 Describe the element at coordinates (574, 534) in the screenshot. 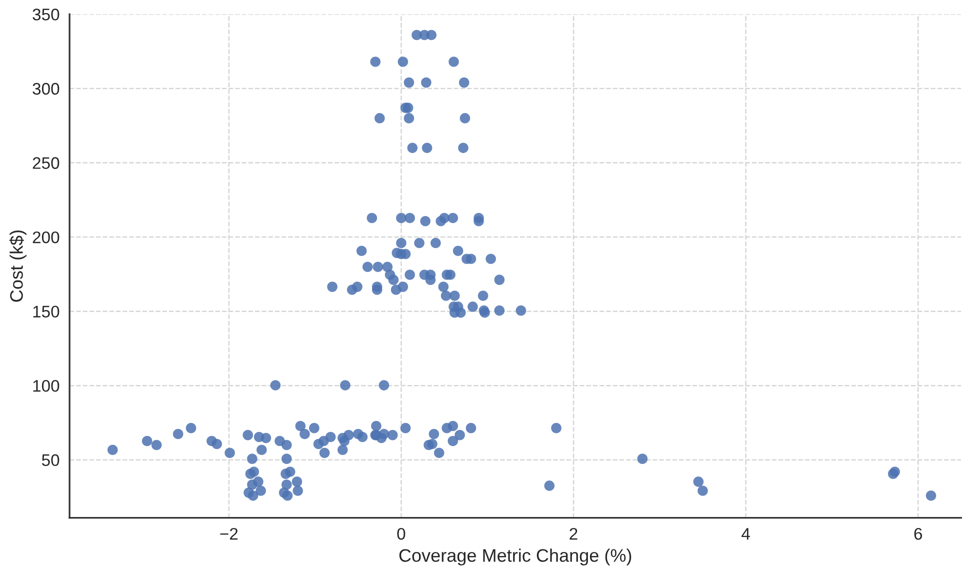

I see `x-tick-label: 2` at that location.